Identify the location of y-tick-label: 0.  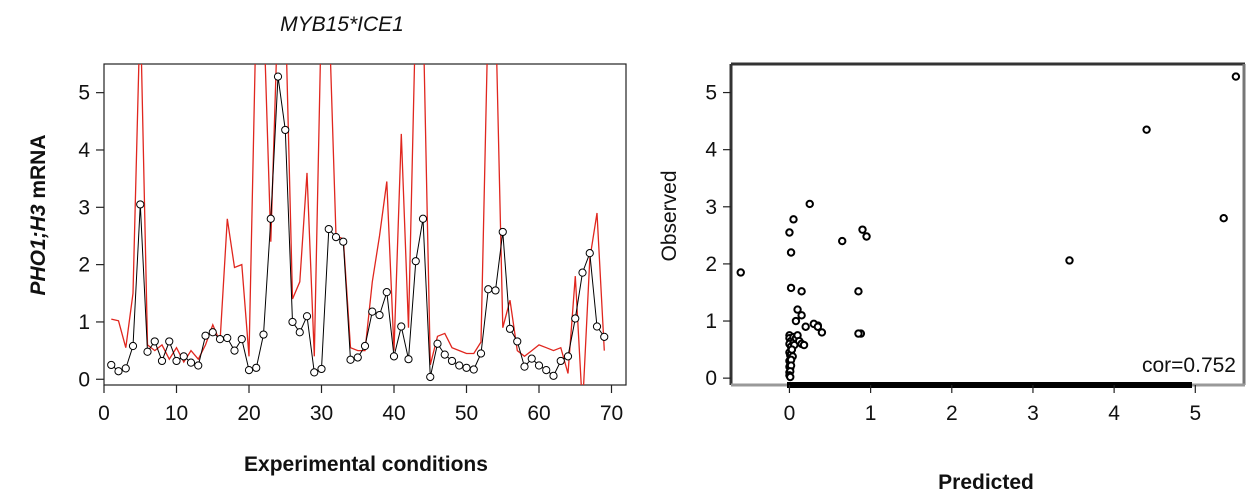
(711, 378).